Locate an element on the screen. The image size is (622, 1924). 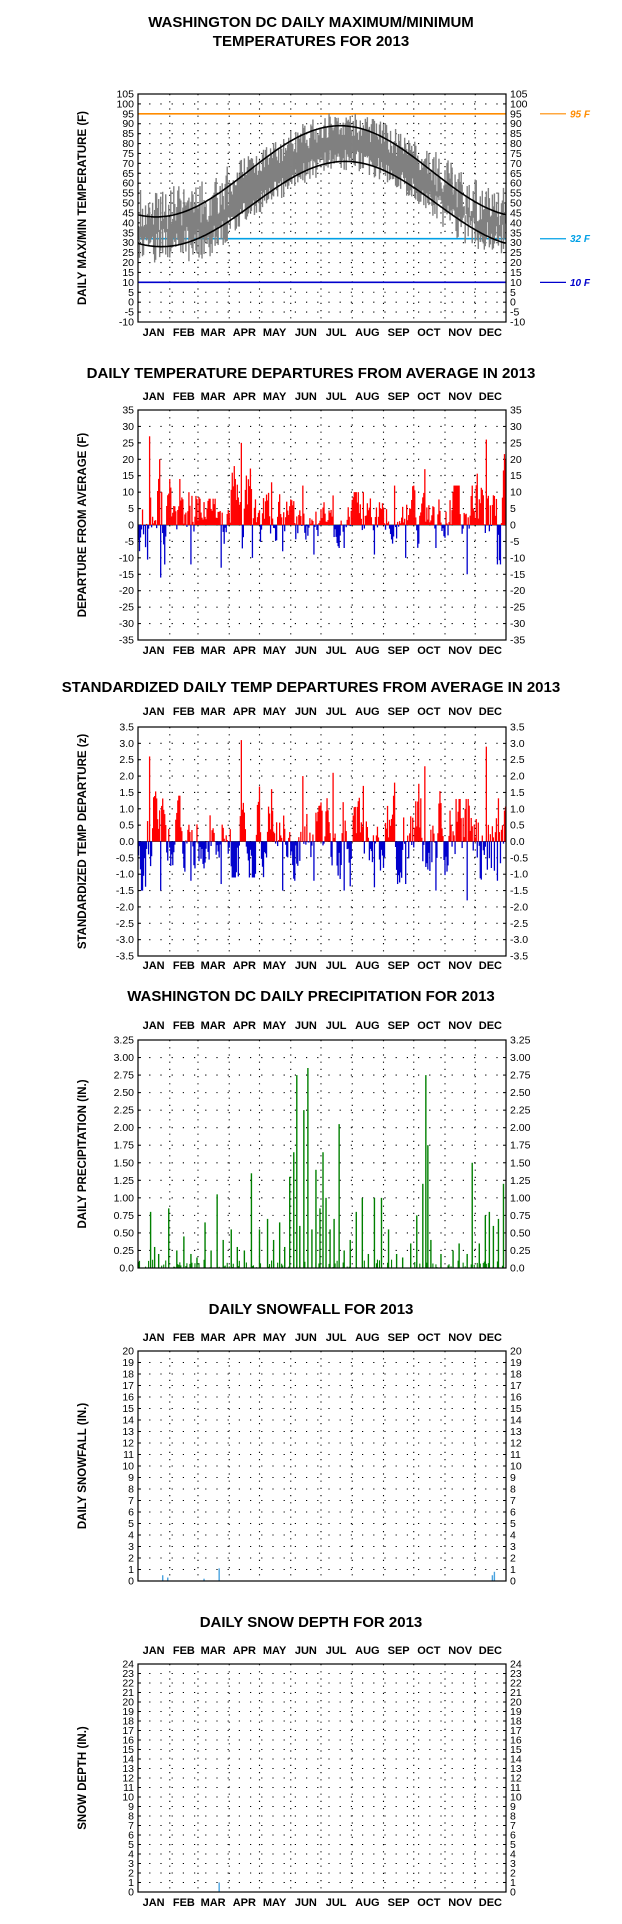
y-tick-label-right: 45 is located at coordinates (516, 213).